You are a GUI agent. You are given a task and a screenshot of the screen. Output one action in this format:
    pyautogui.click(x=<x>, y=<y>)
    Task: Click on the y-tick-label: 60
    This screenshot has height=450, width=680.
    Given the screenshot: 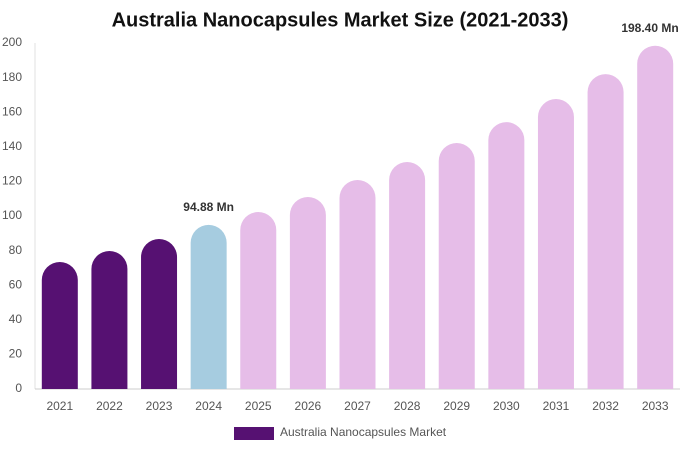 What is the action you would take?
    pyautogui.click(x=16, y=284)
    